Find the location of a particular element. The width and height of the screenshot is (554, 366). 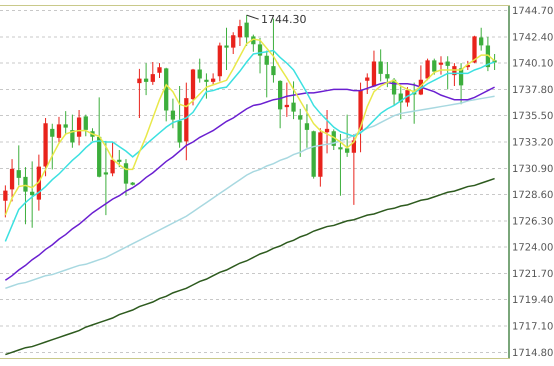

annotation: 1744.30 is located at coordinates (283, 19).